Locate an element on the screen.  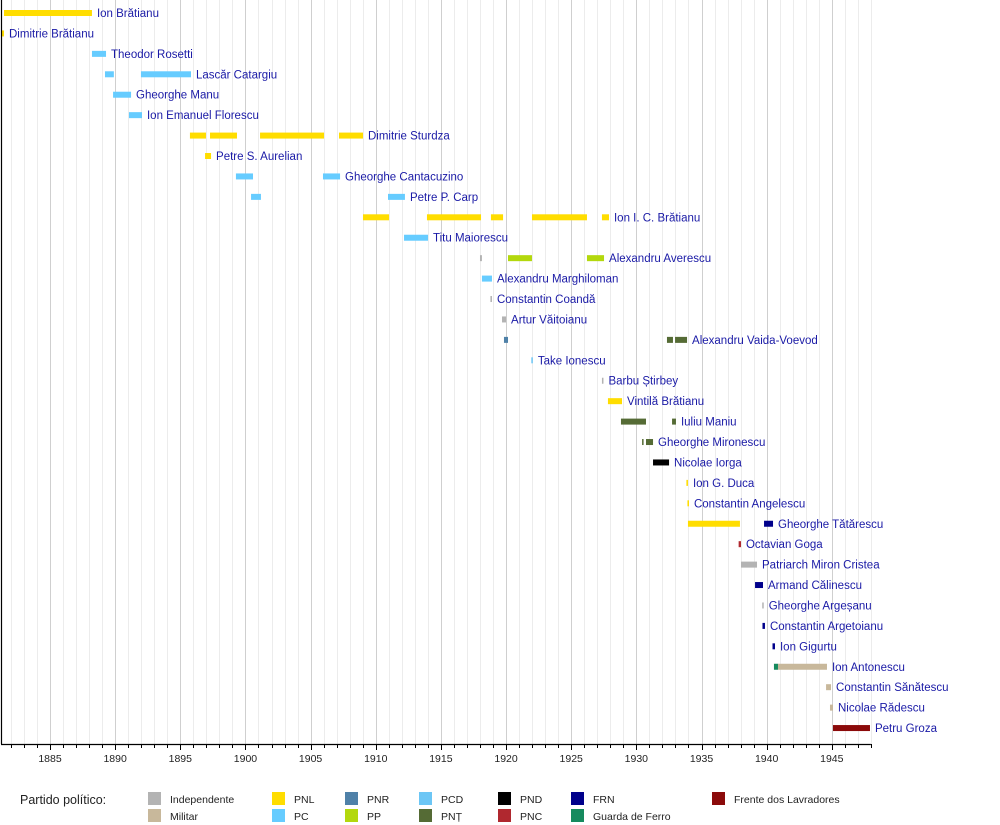
prime-minister-label: Constantin Argetoianu is located at coordinates (826, 627).